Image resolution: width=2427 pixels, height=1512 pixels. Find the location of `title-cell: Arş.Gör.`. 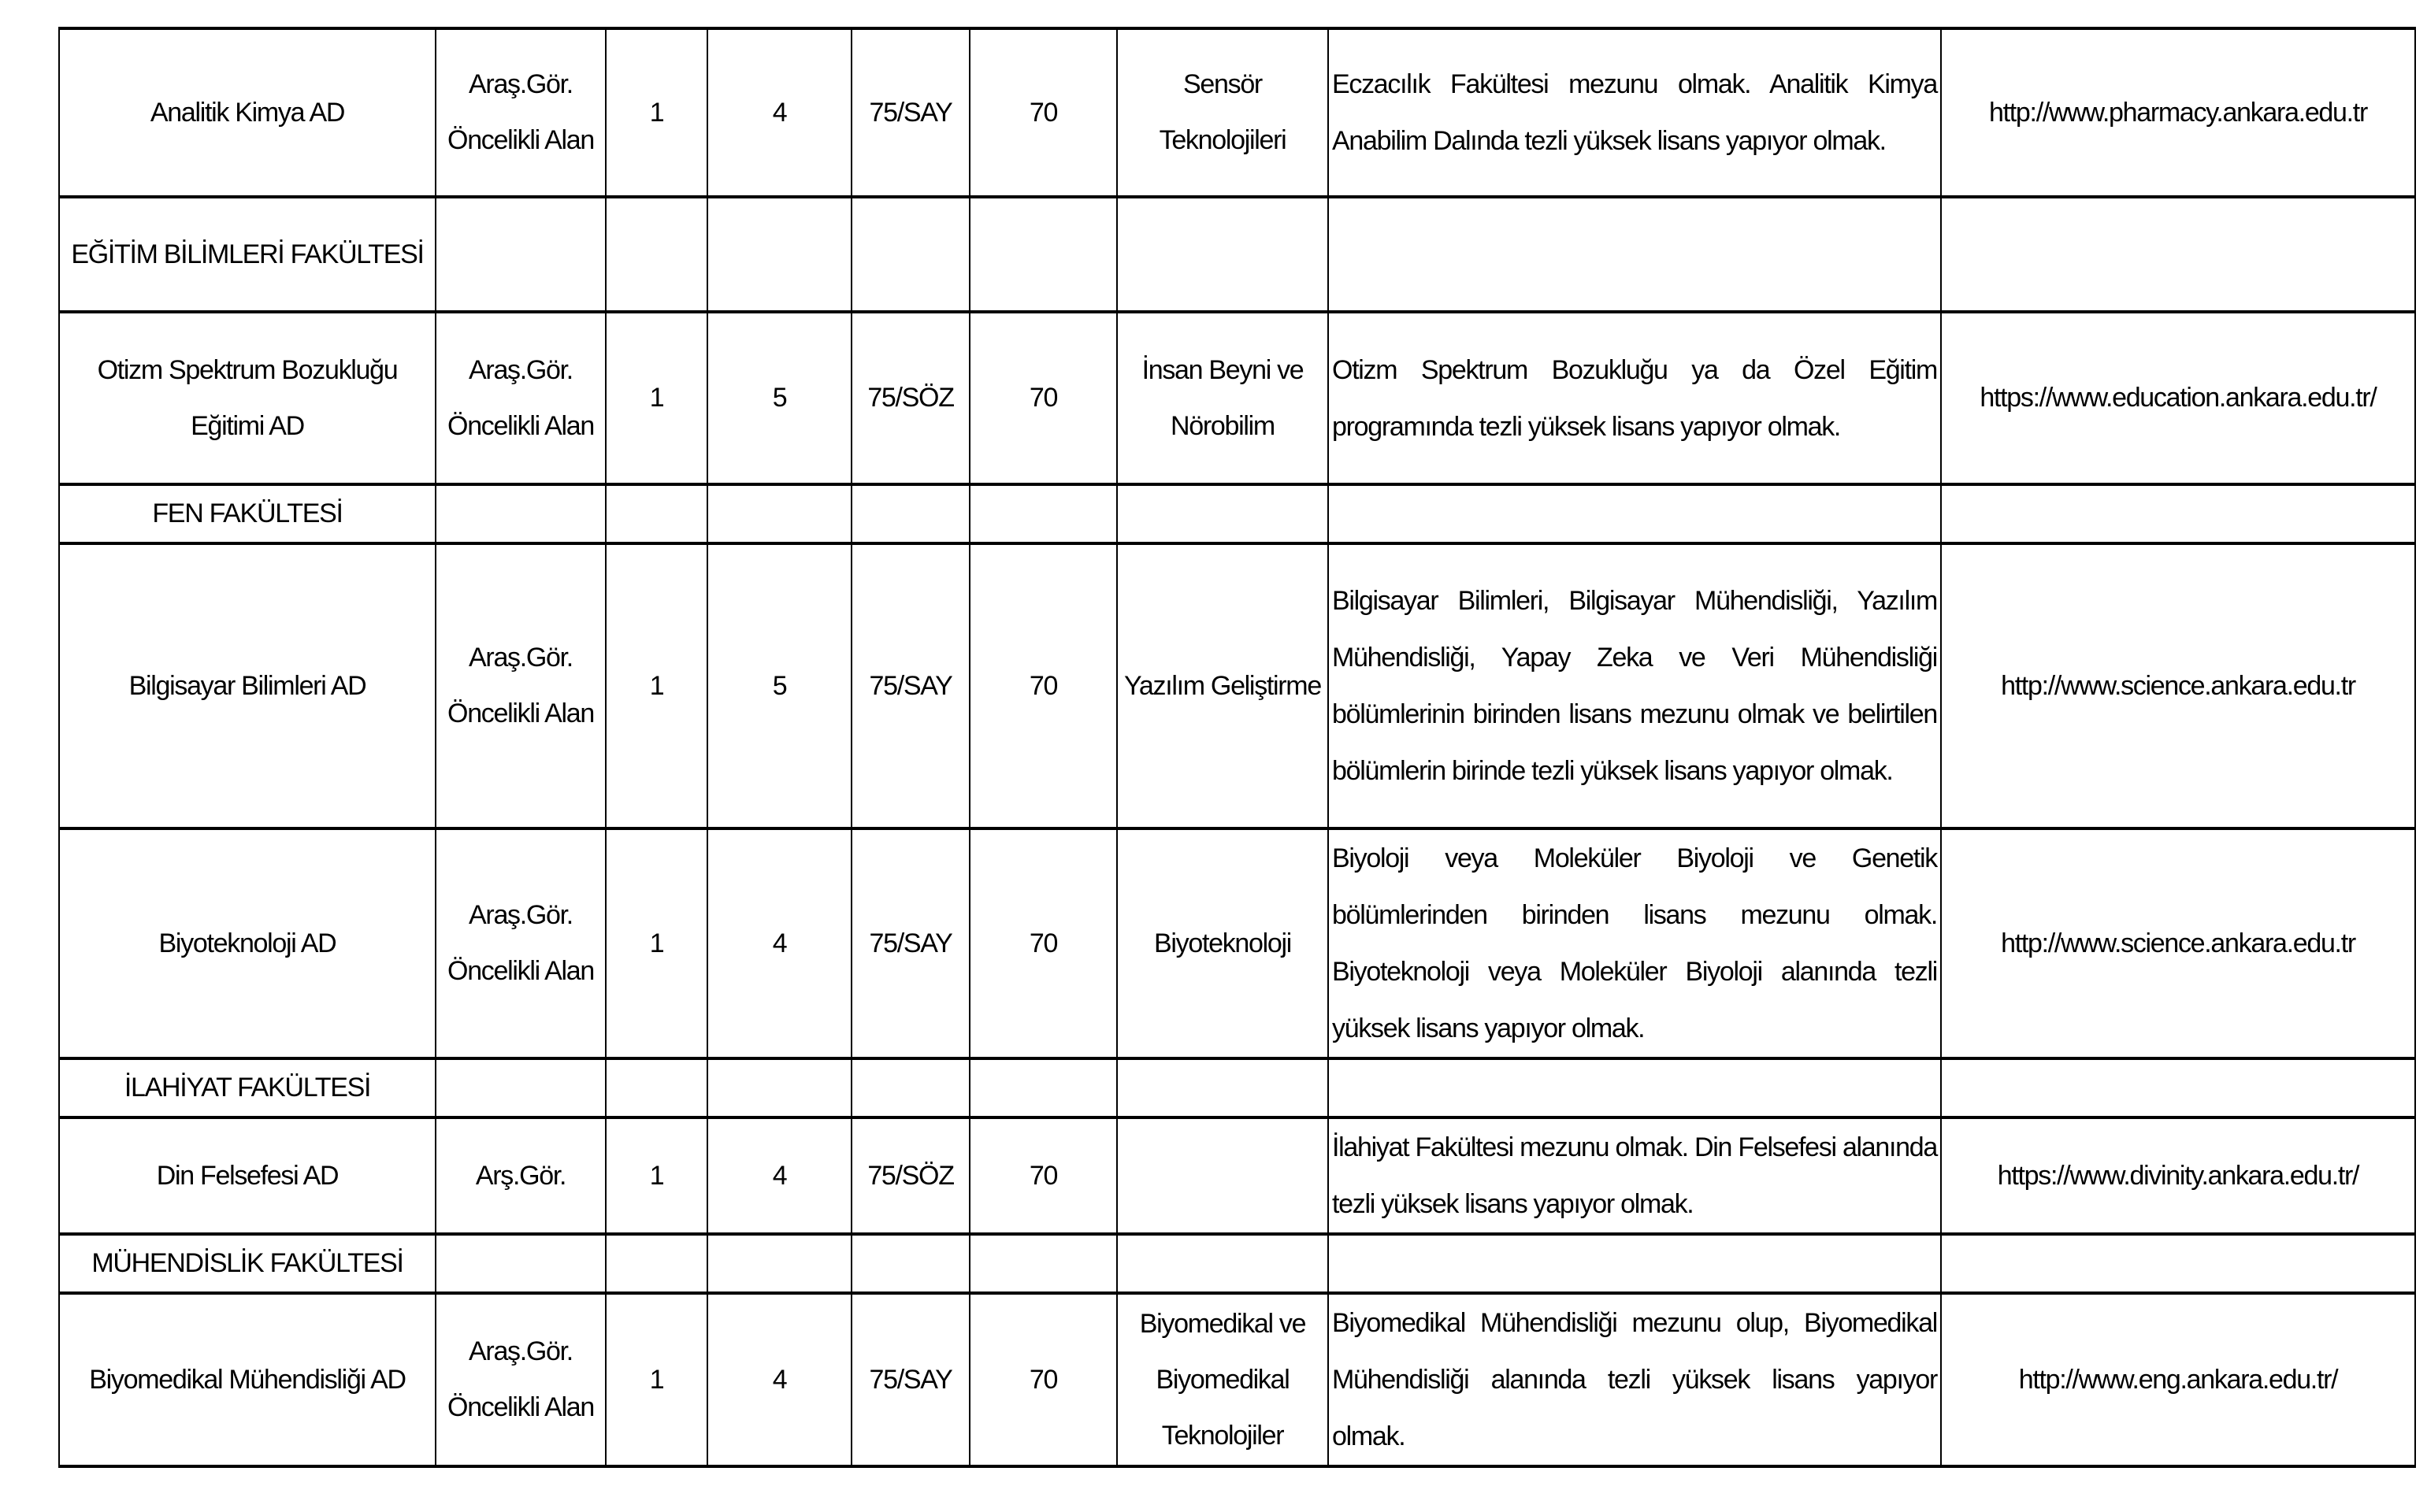

title-cell: Arş.Gör. is located at coordinates (521, 1176).